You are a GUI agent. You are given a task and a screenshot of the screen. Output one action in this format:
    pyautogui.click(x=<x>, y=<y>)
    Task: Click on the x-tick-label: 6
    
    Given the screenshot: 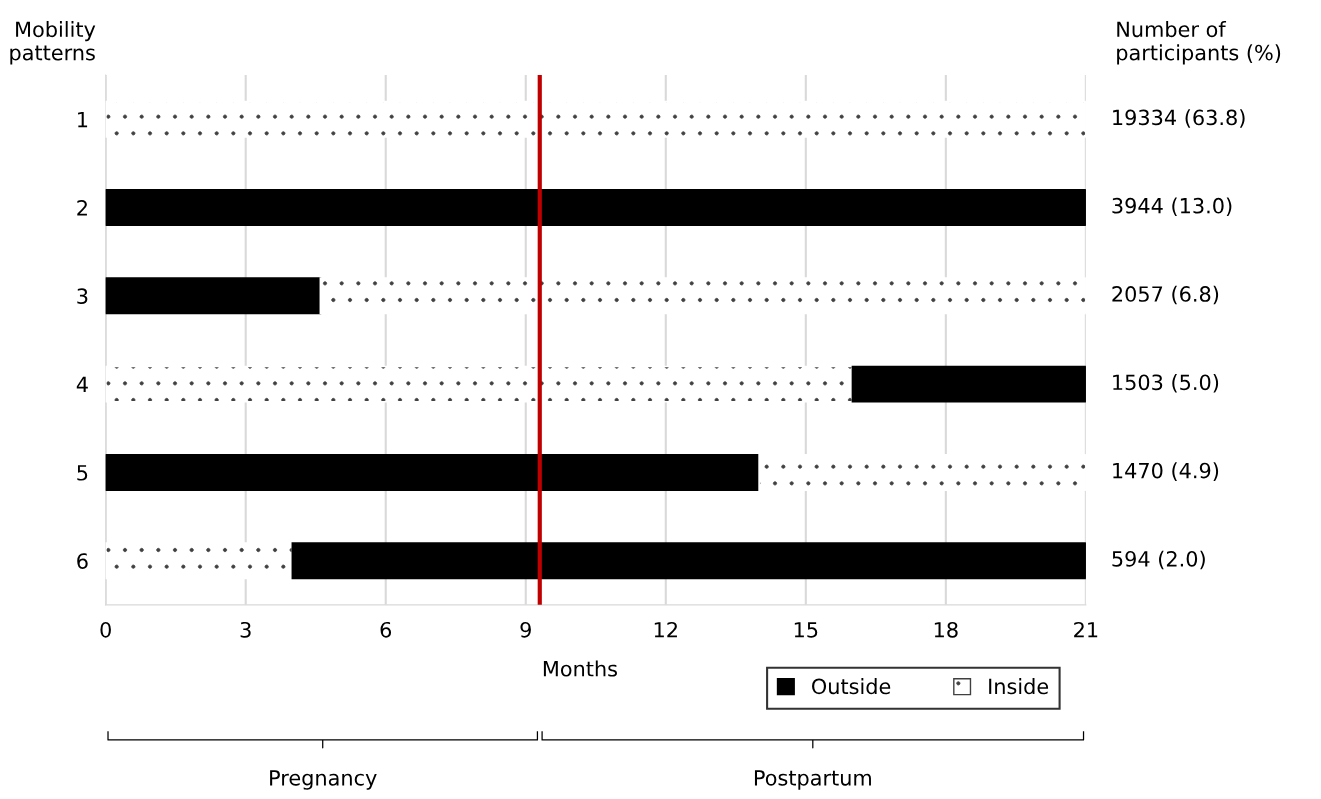 What is the action you would take?
    pyautogui.click(x=386, y=629)
    